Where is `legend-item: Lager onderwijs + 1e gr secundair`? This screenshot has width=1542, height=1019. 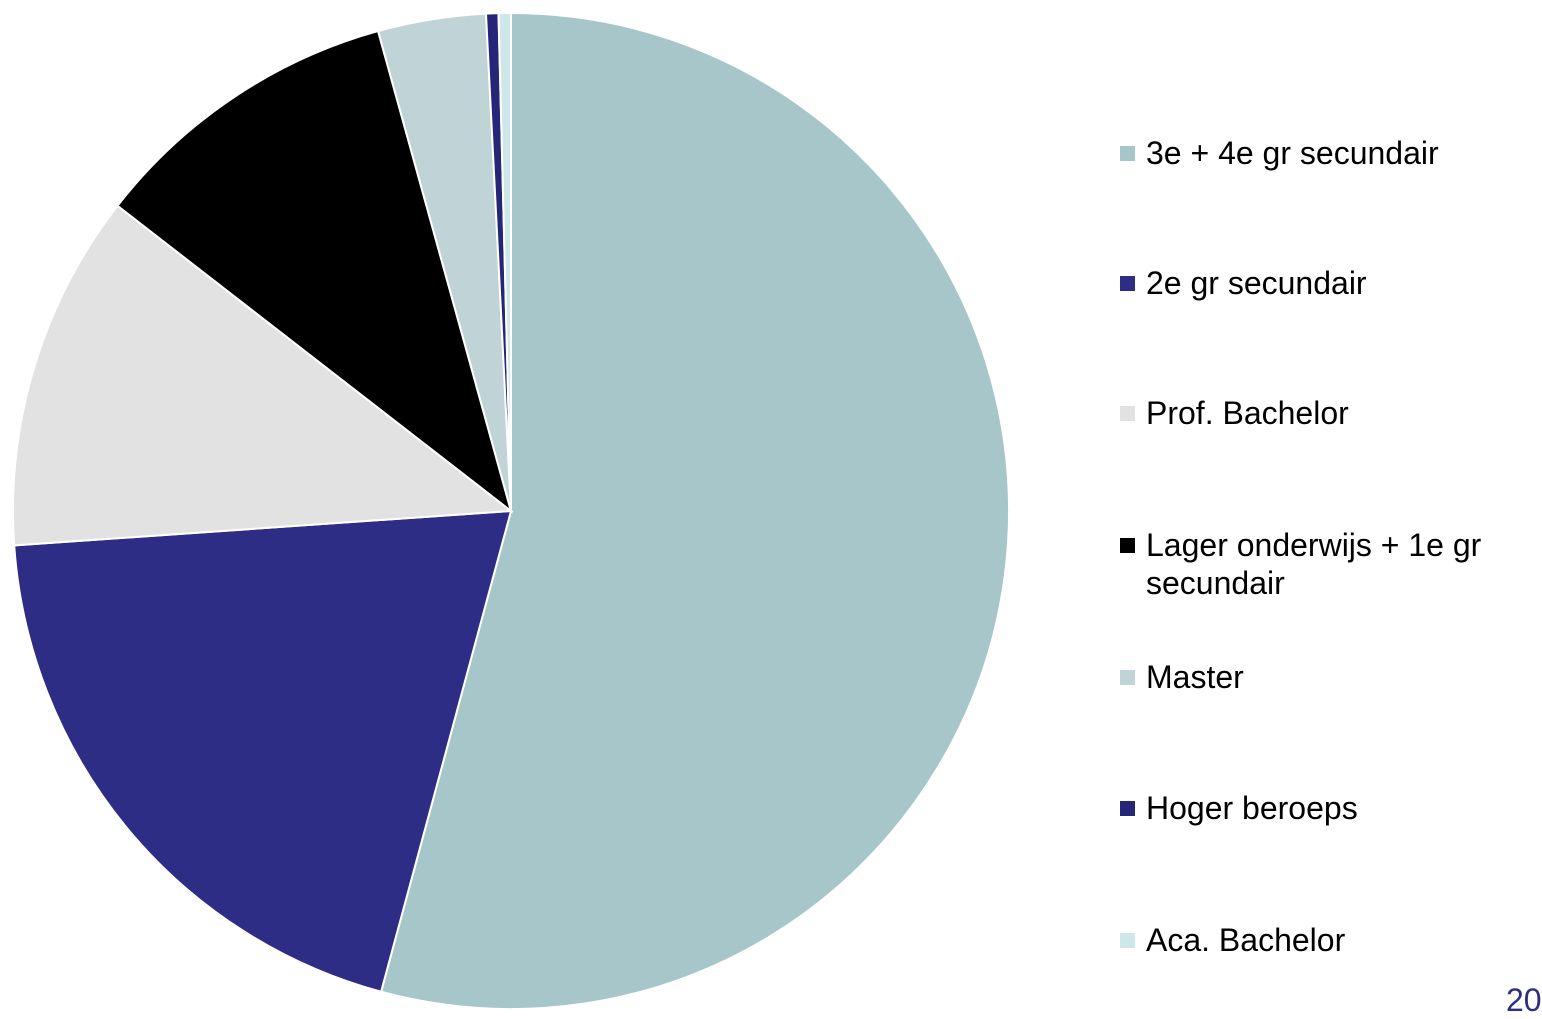
legend-item: Lager onderwijs + 1e gr secundair is located at coordinates (1325, 564).